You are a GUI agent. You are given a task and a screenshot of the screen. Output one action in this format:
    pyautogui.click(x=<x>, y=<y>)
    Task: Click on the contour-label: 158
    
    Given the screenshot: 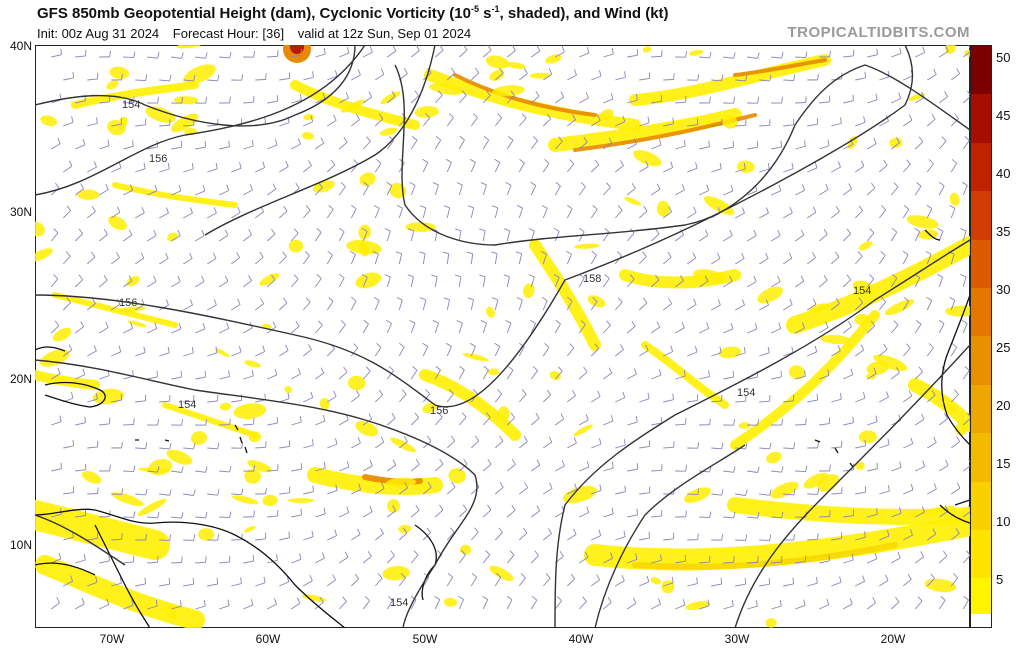 What is the action you would take?
    pyautogui.click(x=592, y=279)
    